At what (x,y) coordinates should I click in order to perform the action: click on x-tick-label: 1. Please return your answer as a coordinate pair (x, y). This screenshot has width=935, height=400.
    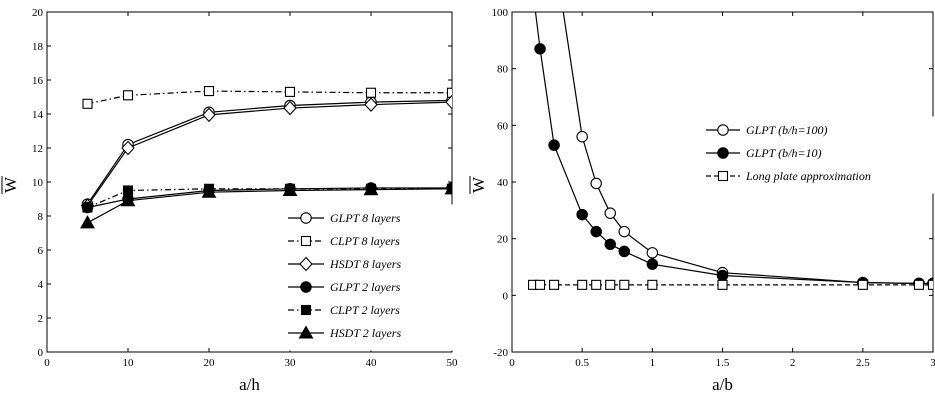
    Looking at the image, I should click on (653, 363).